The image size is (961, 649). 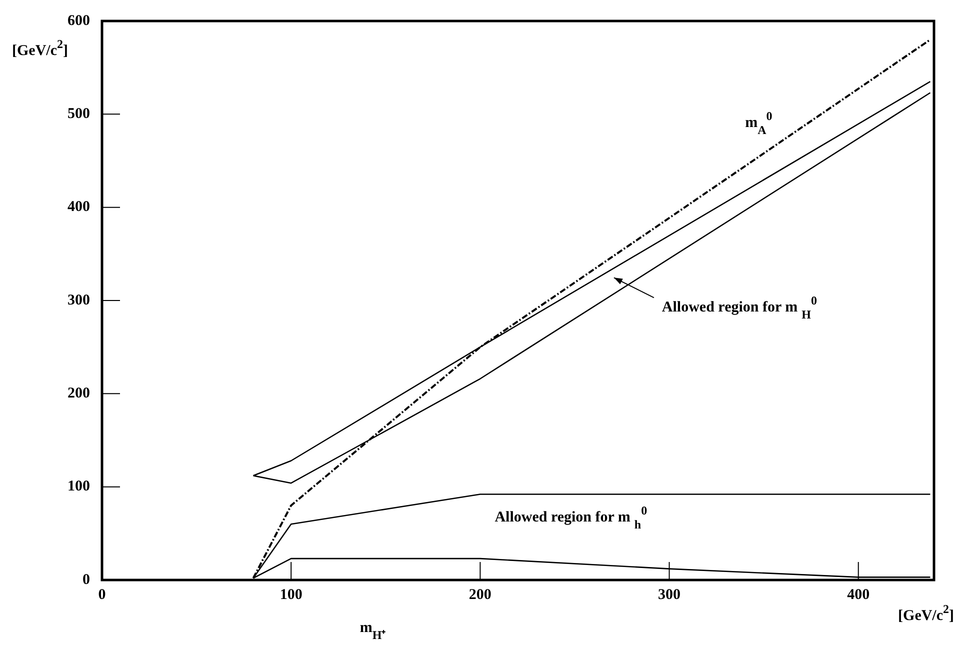 I want to click on x-tick-label: 100, so click(x=291, y=594).